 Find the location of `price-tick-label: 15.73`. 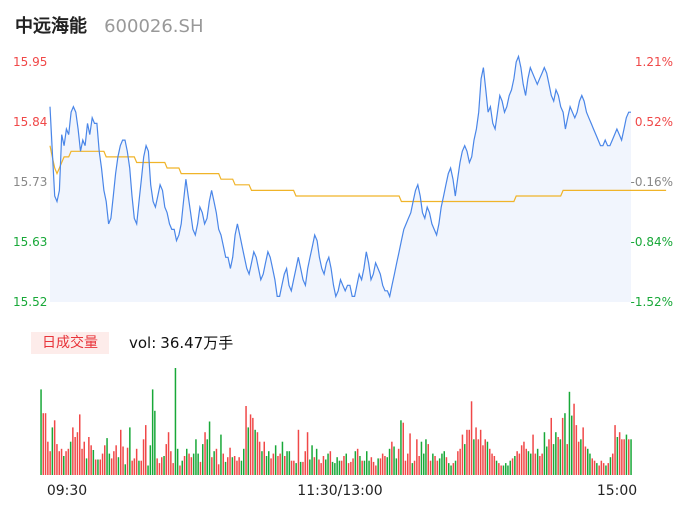

price-tick-label: 15.73 is located at coordinates (30, 182).